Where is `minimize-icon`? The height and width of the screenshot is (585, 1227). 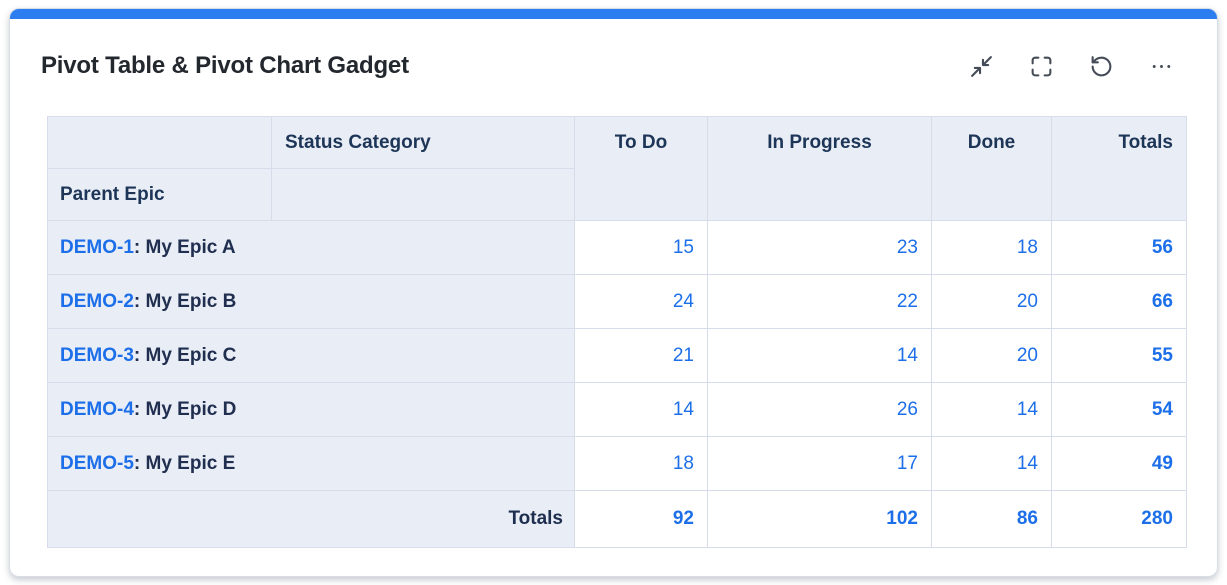 minimize-icon is located at coordinates (981, 66).